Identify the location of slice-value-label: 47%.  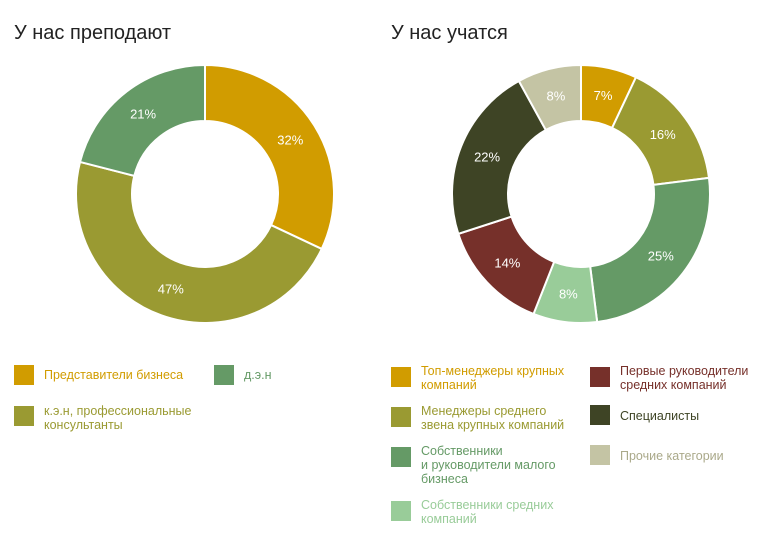
(171, 289).